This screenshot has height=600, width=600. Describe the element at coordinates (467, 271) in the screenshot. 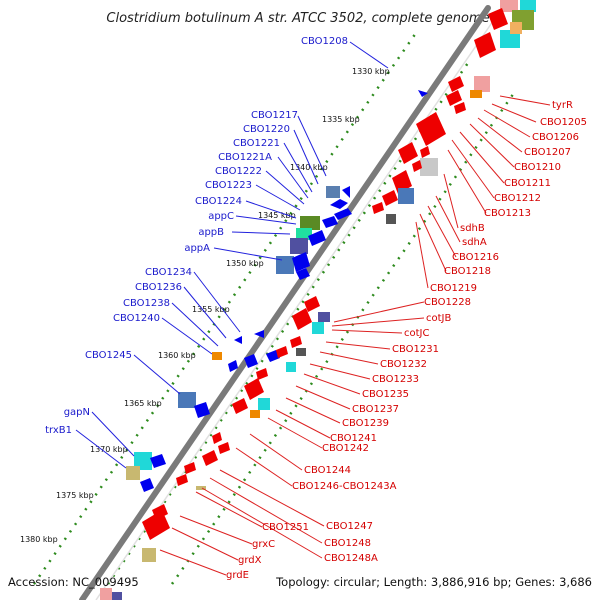

I see `gene-label: CBO1218` at that location.